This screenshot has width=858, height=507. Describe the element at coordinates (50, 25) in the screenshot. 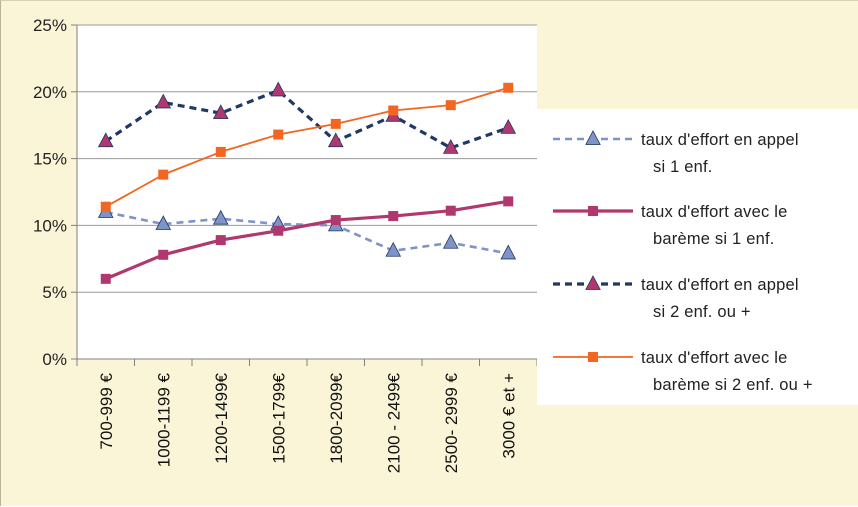

I see `y-tick-label: 25%` at that location.